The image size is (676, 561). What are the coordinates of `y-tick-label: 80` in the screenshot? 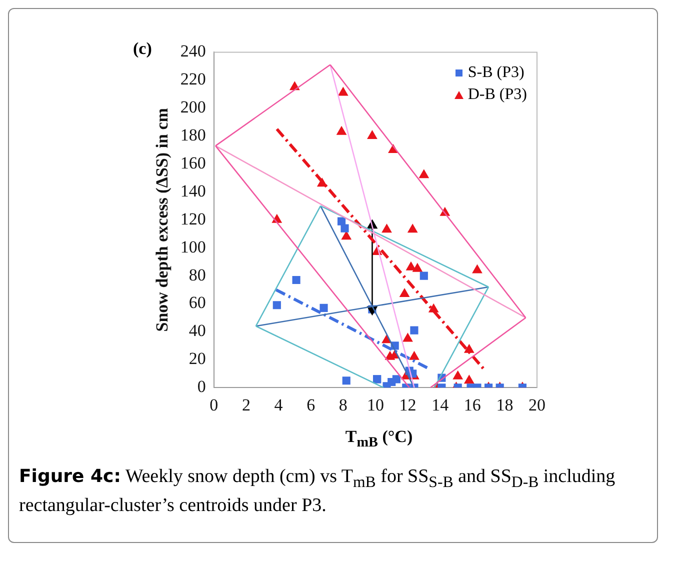 It's located at (197, 274).